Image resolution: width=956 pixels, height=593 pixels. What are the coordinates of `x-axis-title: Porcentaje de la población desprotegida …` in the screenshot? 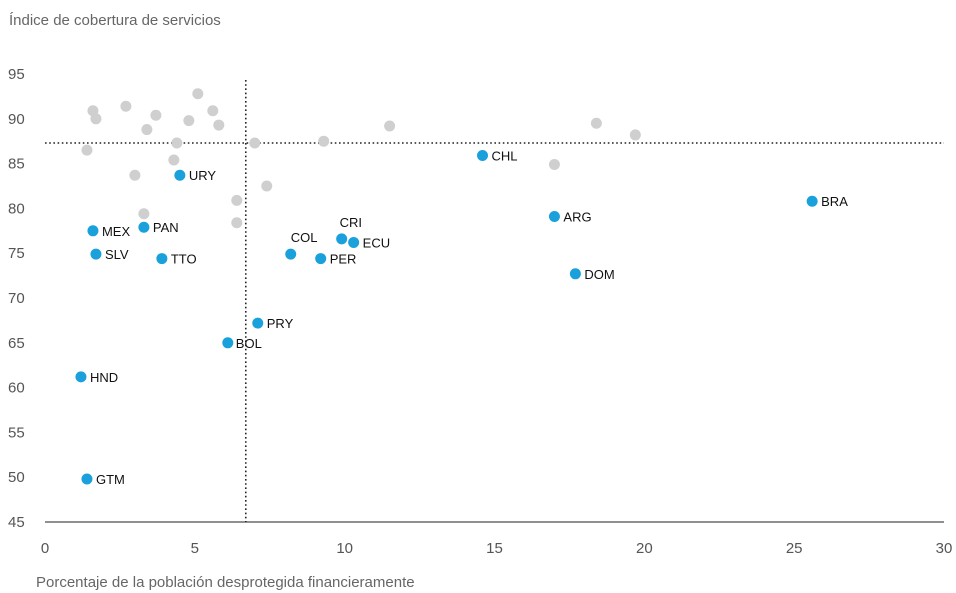 It's located at (225, 582).